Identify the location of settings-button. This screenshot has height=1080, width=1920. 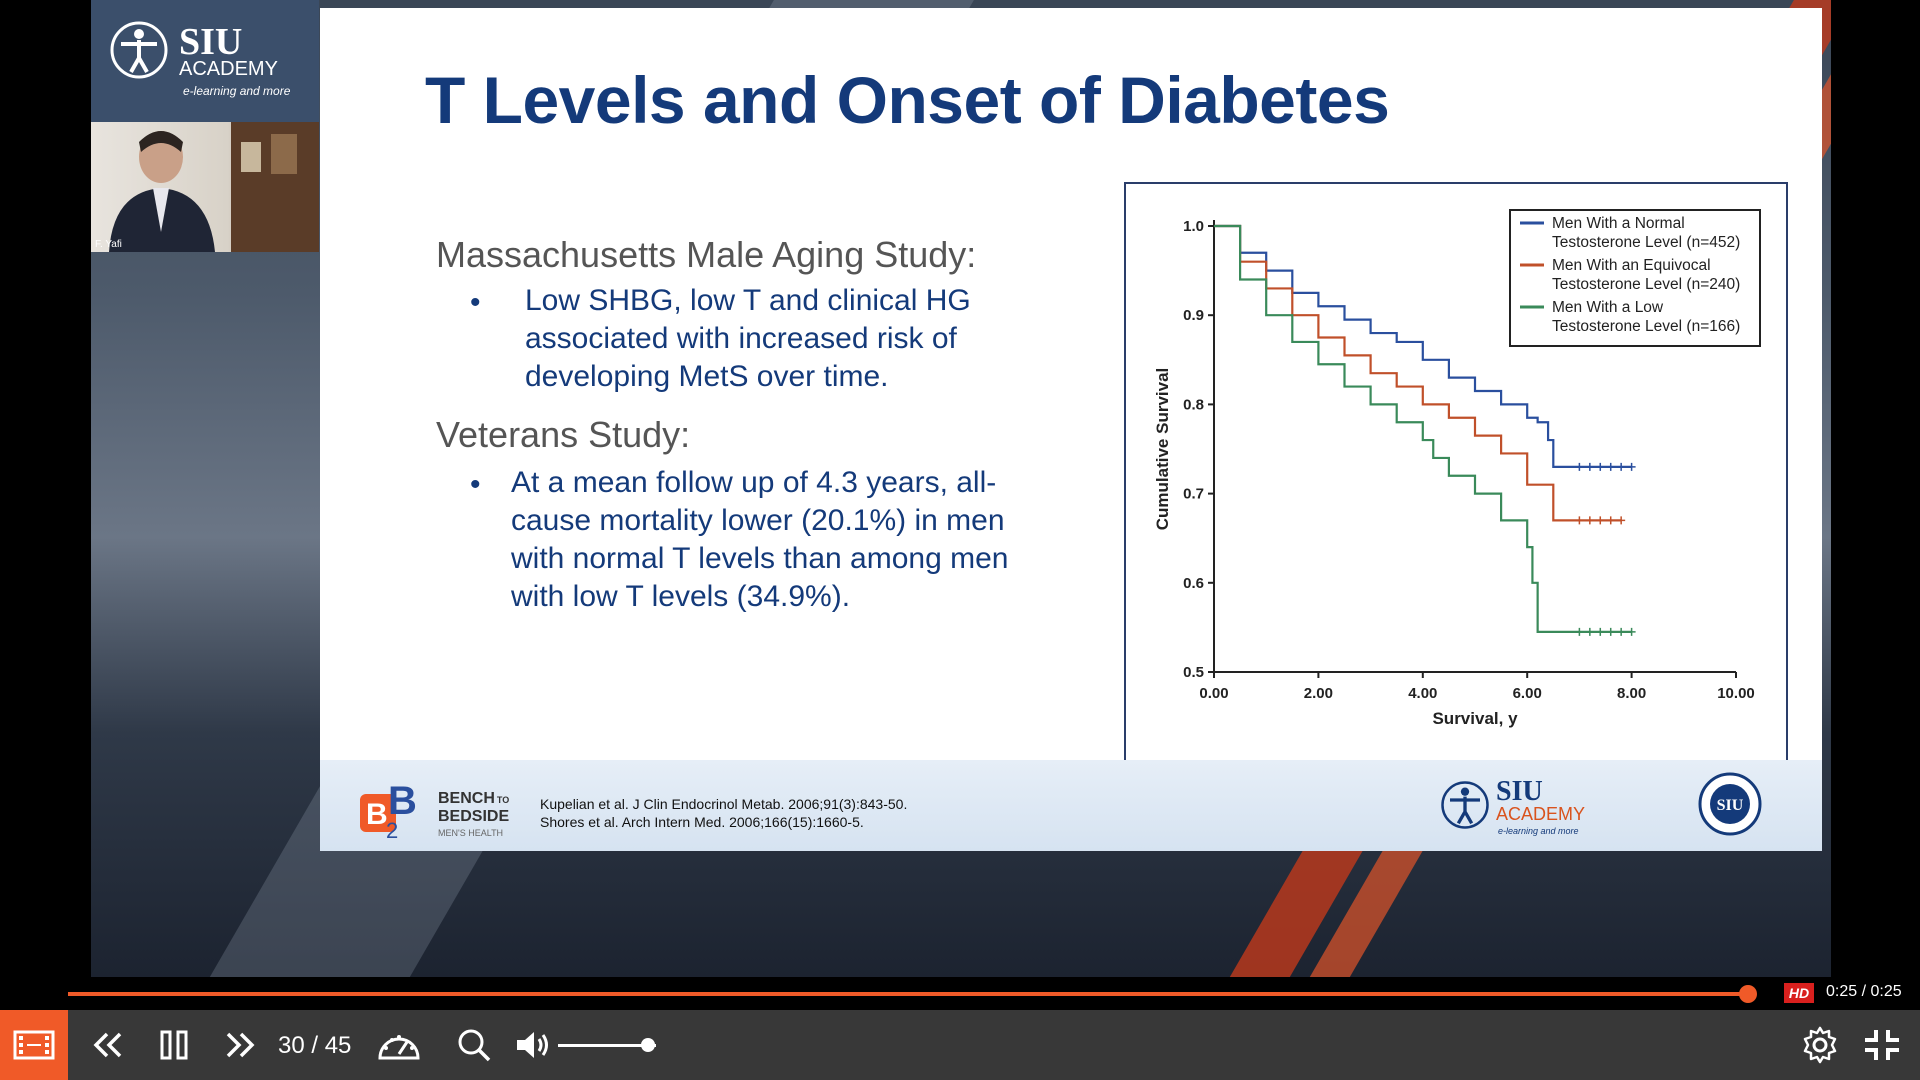
(1820, 1045).